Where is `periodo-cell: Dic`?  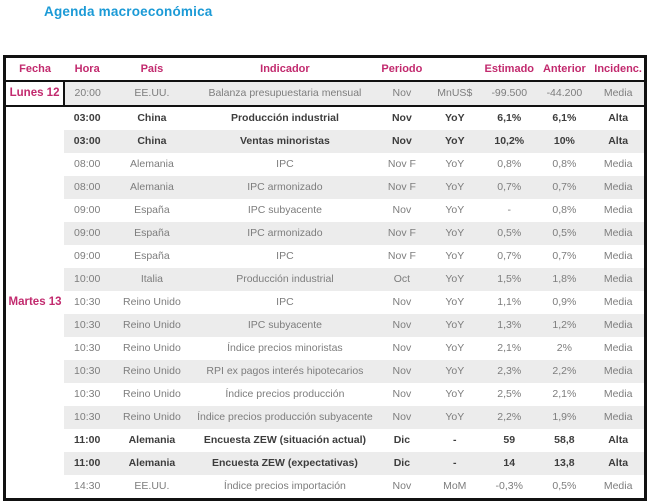
periodo-cell: Dic is located at coordinates (402, 463).